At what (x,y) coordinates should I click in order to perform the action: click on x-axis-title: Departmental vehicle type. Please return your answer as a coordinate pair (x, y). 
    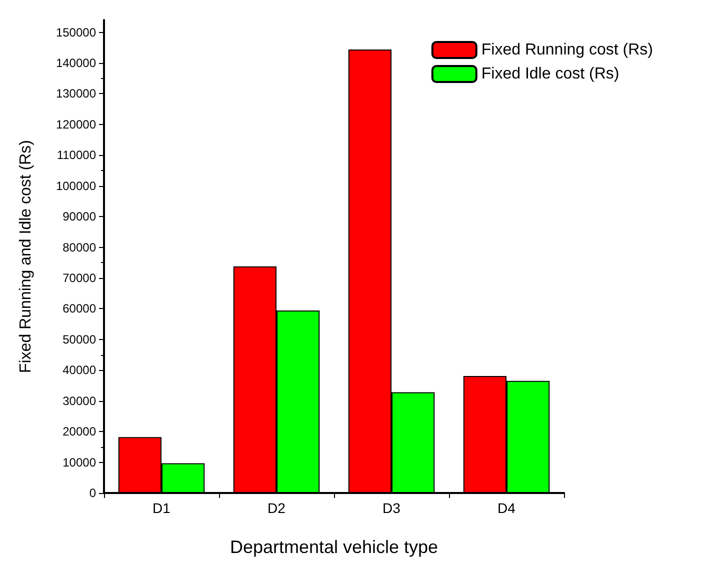
    Looking at the image, I should click on (334, 547).